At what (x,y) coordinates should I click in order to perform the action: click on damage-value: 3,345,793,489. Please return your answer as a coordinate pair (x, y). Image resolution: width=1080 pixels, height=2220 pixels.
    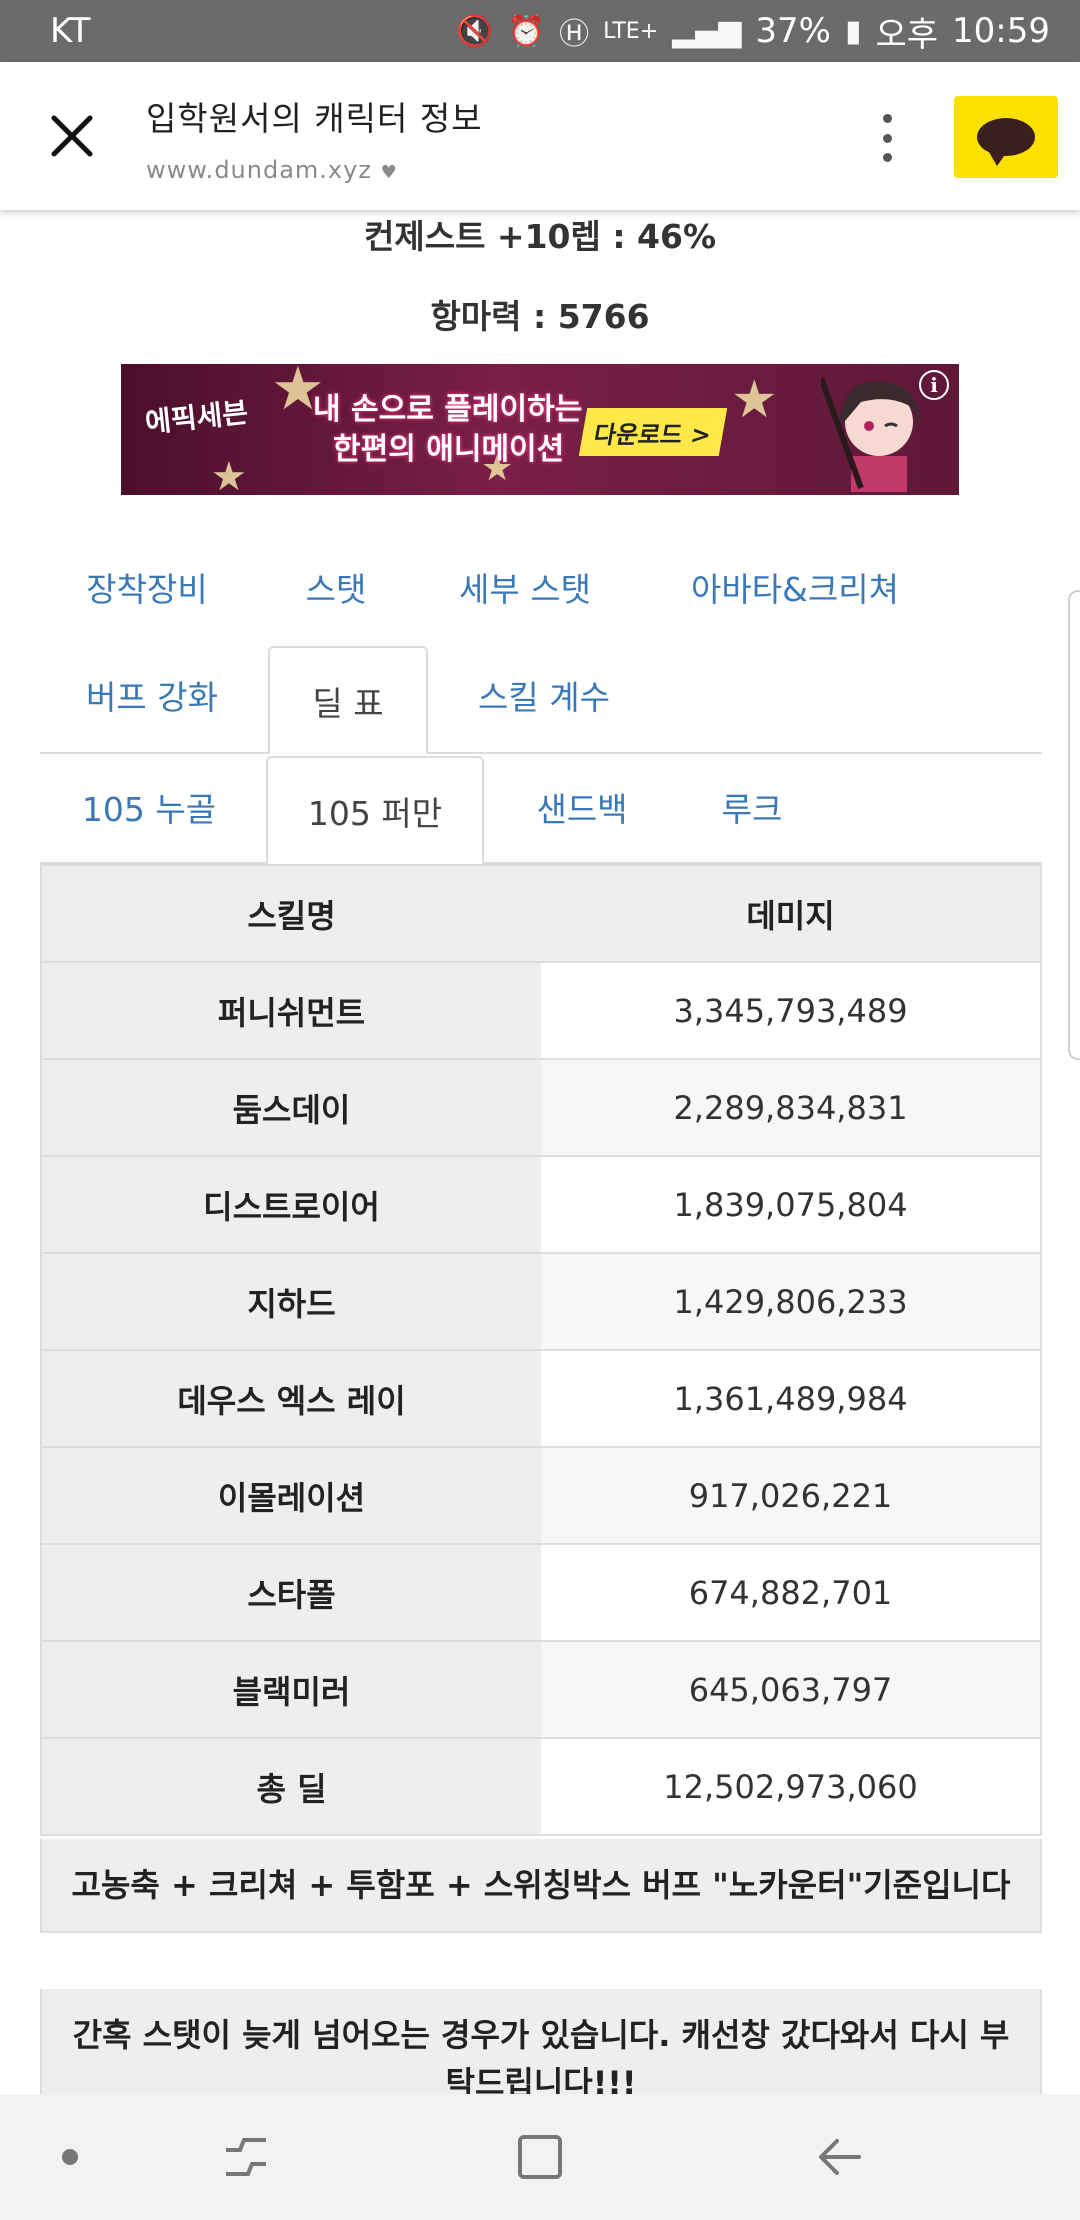
    Looking at the image, I should click on (791, 1011).